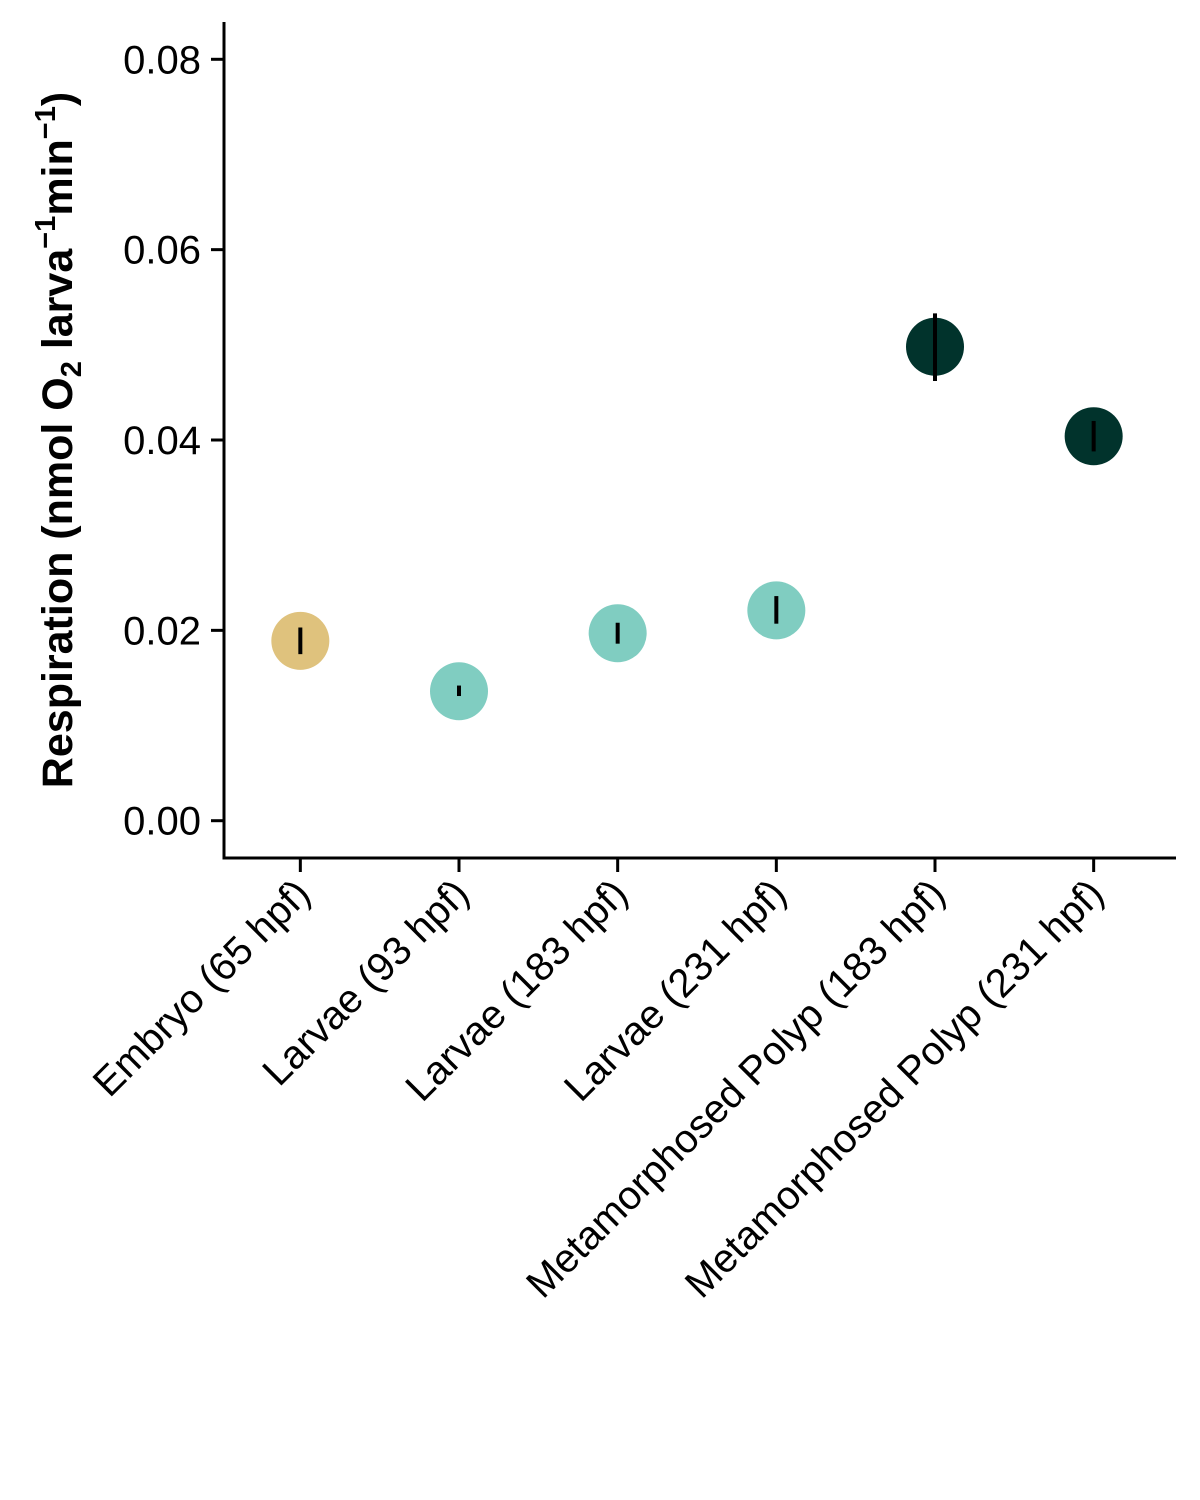 The width and height of the screenshot is (1200, 1500). What do you see at coordinates (59, 440) in the screenshot?
I see `y-axis-title: Respiration (nmol O2 larva−1min−1)` at bounding box center [59, 440].